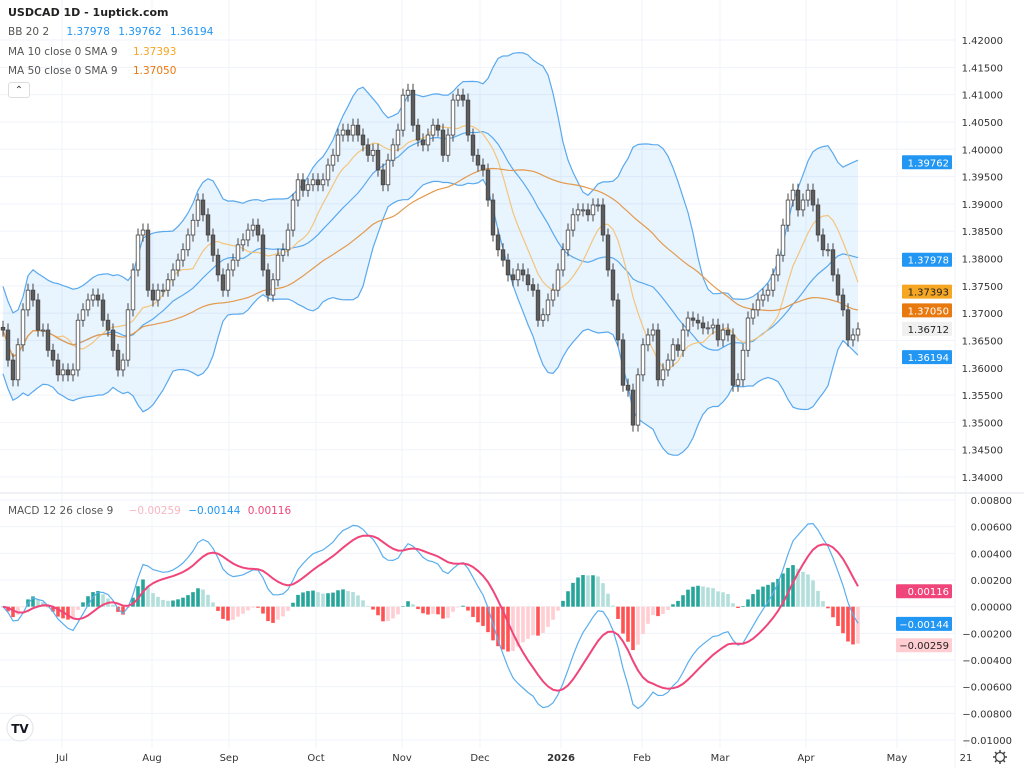 The image size is (1024, 768). What do you see at coordinates (269, 511) in the screenshot?
I see `legend-macd-signal: 0.00116` at bounding box center [269, 511].